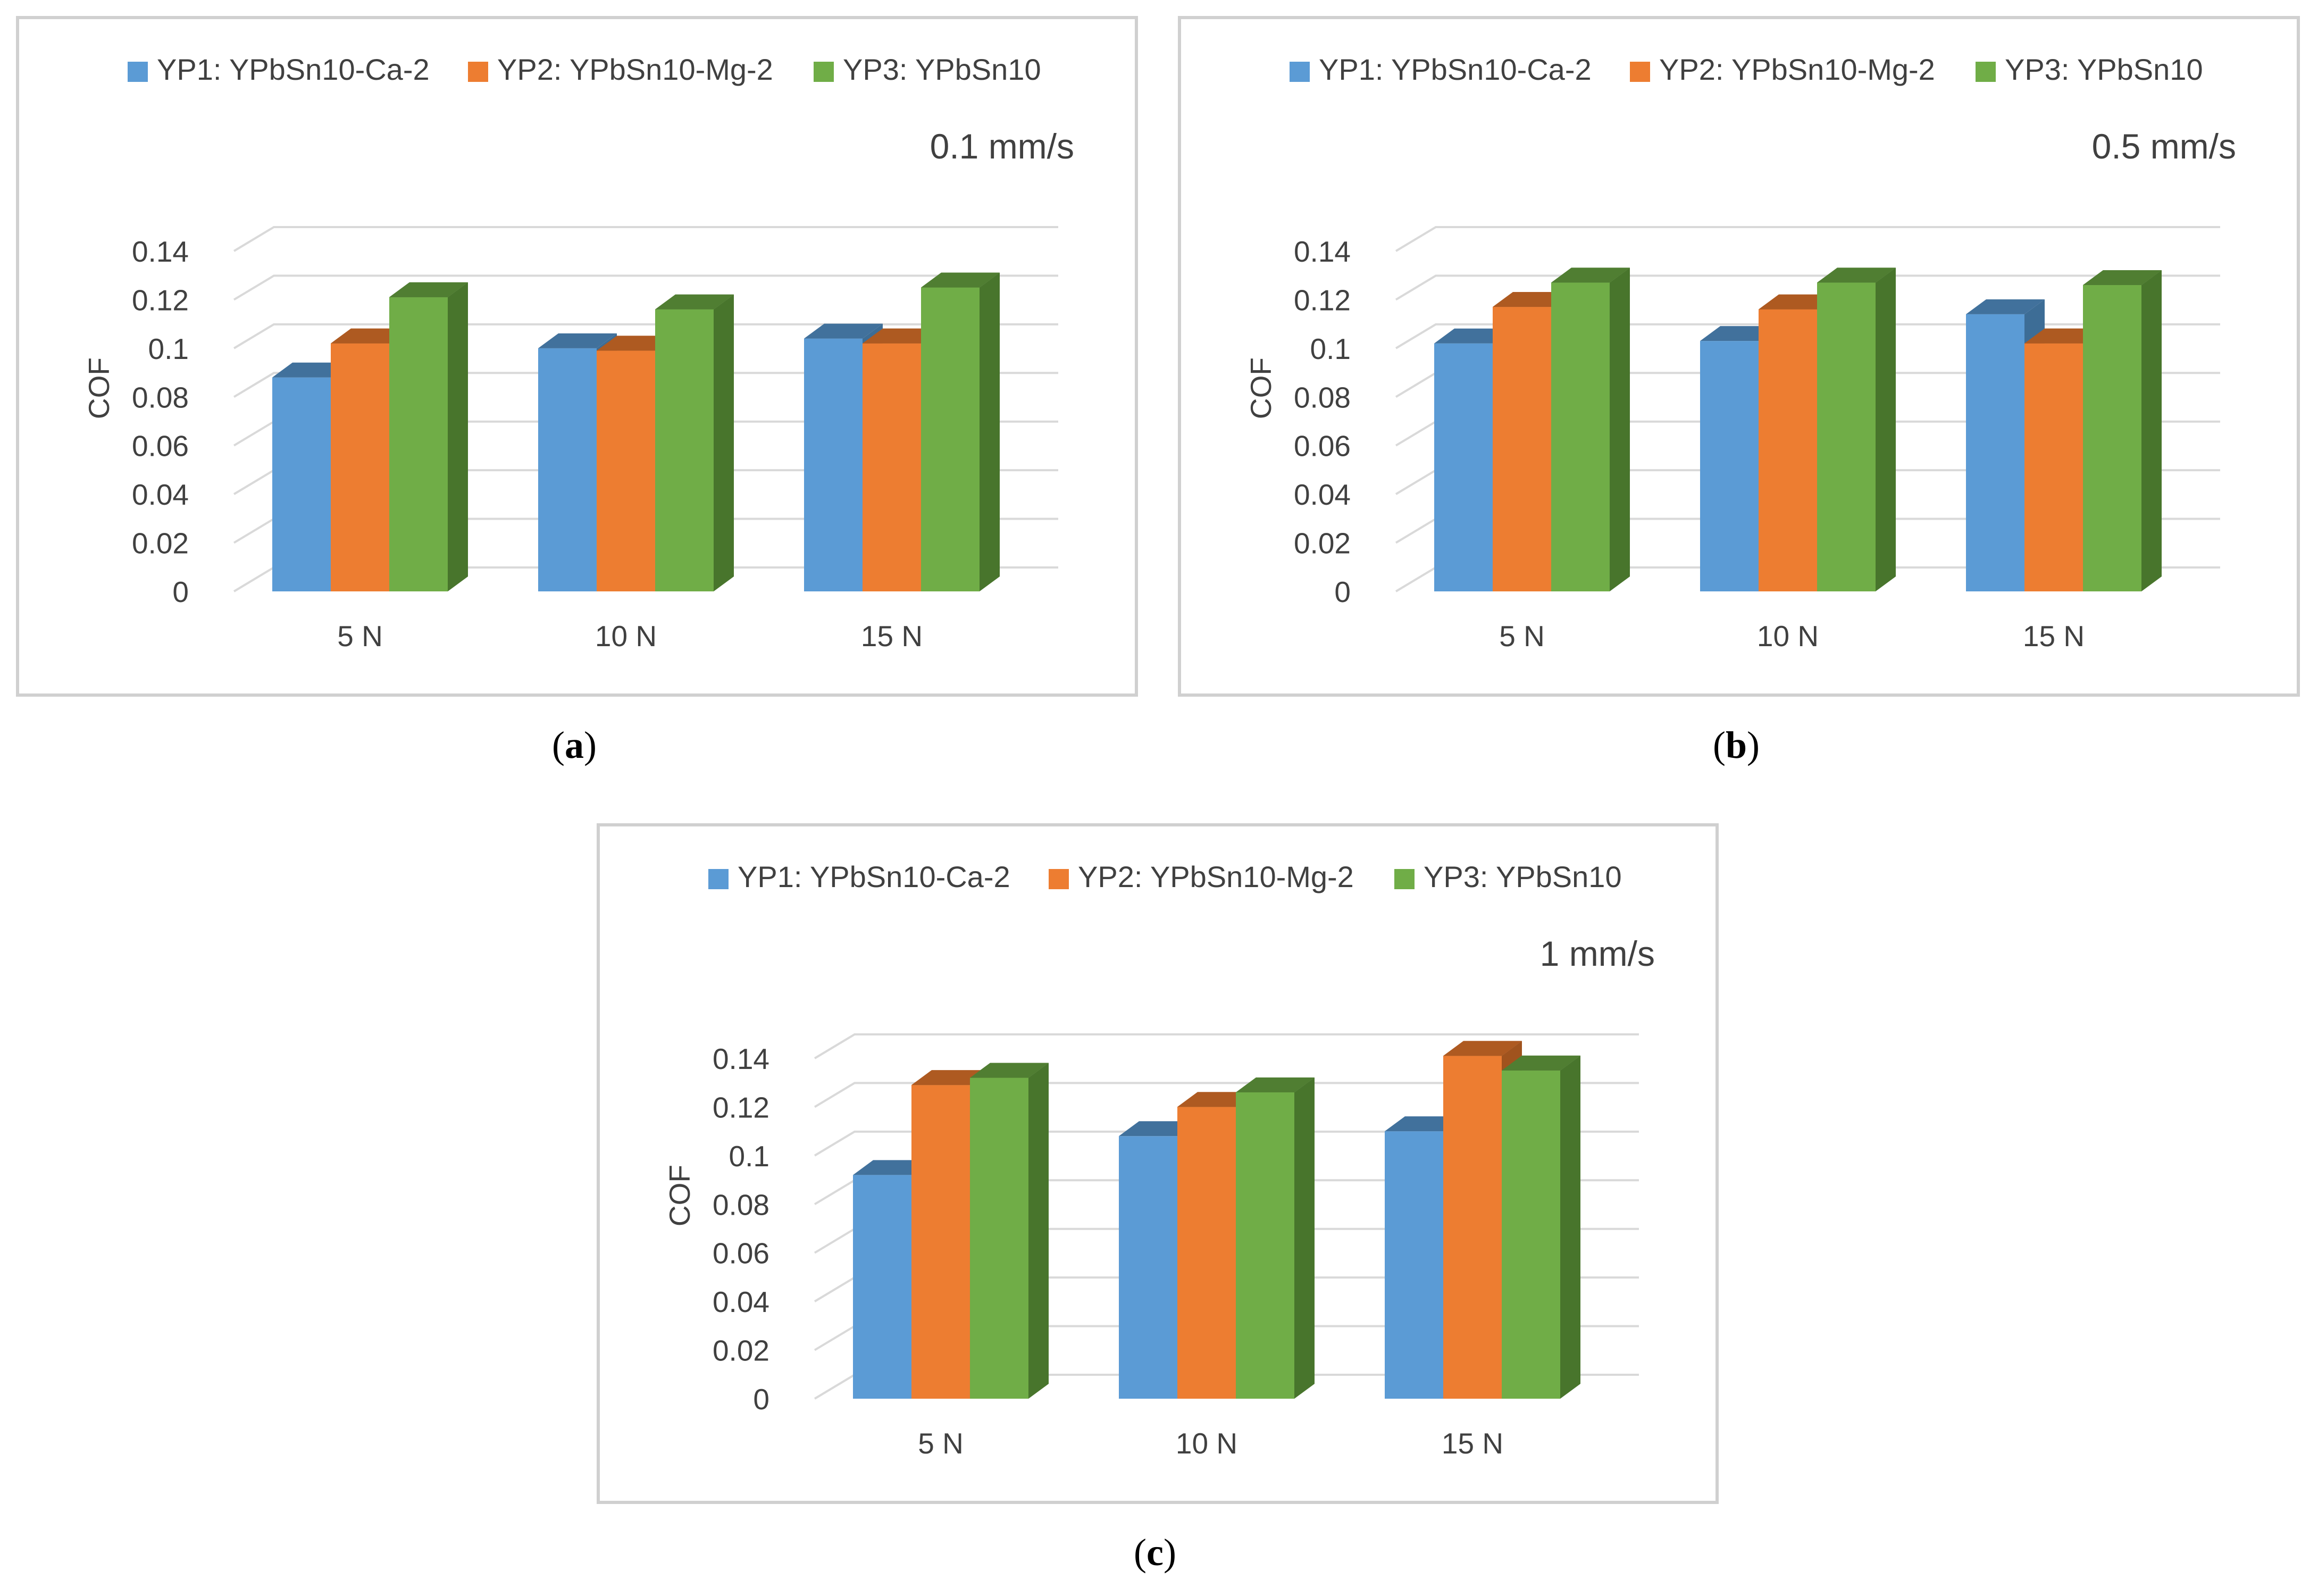  What do you see at coordinates (2164, 146) in the screenshot?
I see `speed-annotation: 0.5 mm/s` at bounding box center [2164, 146].